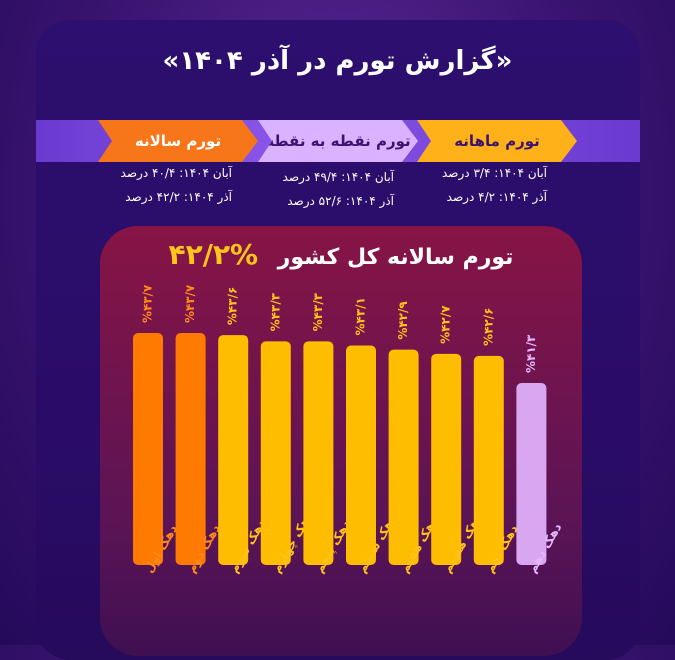 The image size is (675, 660). What do you see at coordinates (165, 185) in the screenshot?
I see `annual-inflation-values: آبان ۱۴۰۴: ۴۰/۴ درصد آذر ۱۴۰۴: ۴۲/۲ درصد` at bounding box center [165, 185].